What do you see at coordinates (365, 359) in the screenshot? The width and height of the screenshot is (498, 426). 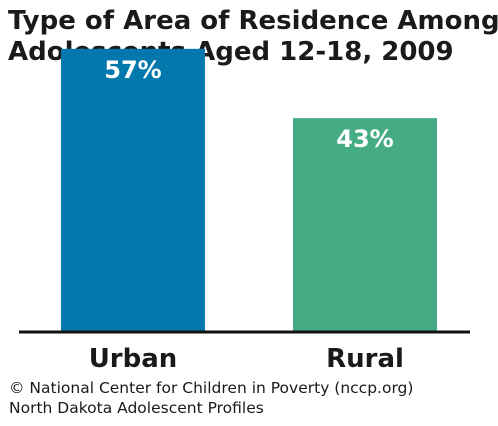 I see `category-label-rural: Rural` at bounding box center [365, 359].